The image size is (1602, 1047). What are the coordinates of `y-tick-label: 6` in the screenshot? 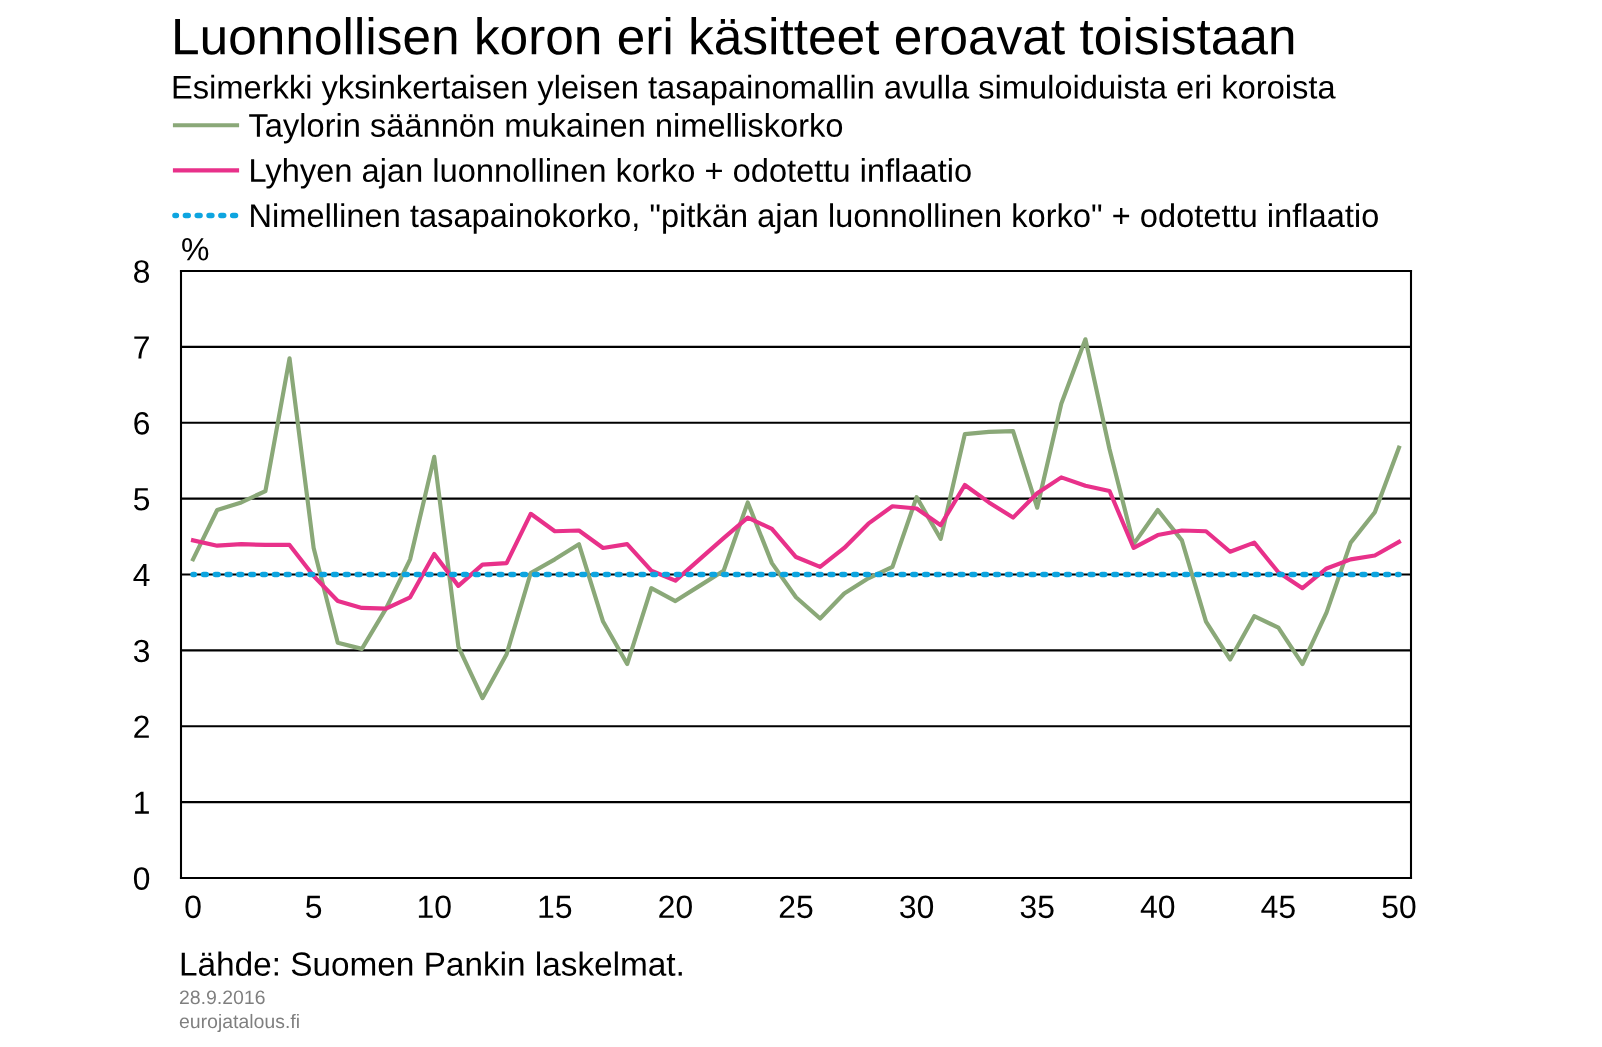 It's located at (142, 423).